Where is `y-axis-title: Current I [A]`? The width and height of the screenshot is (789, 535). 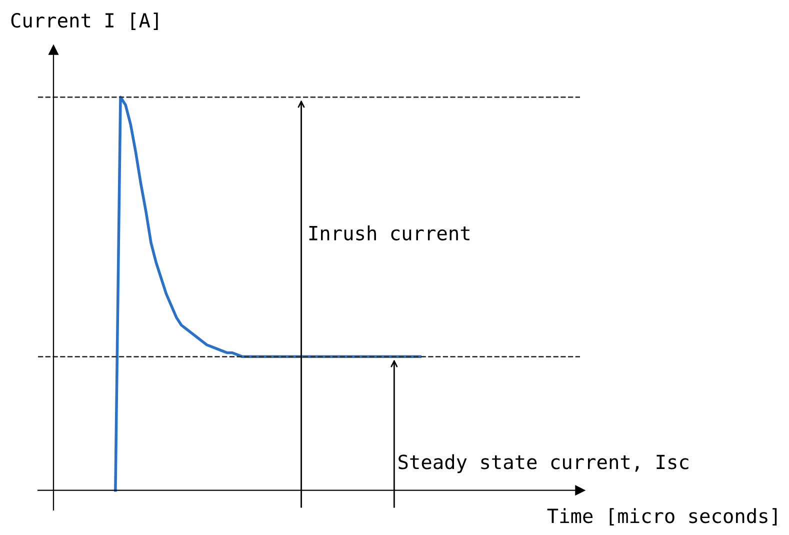 y-axis-title: Current I [A] is located at coordinates (84, 21).